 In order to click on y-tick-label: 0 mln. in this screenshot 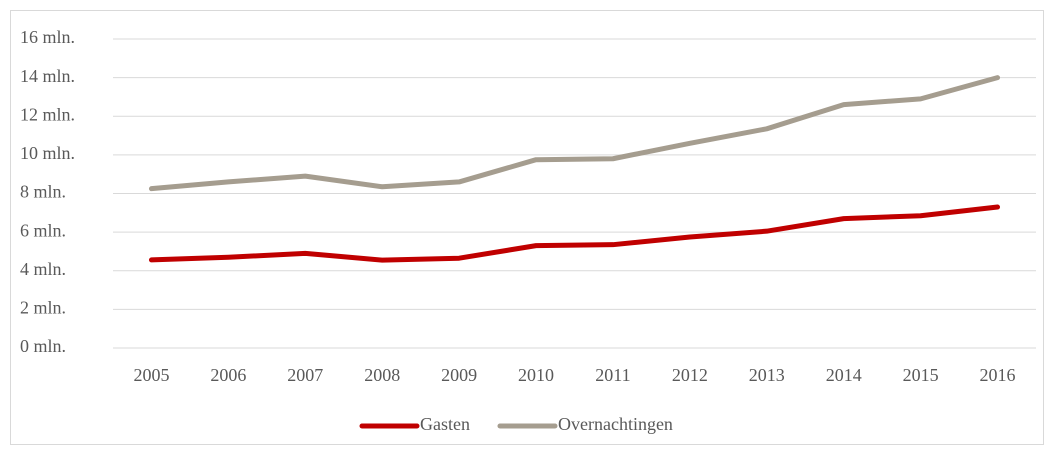, I will do `click(43, 346)`.